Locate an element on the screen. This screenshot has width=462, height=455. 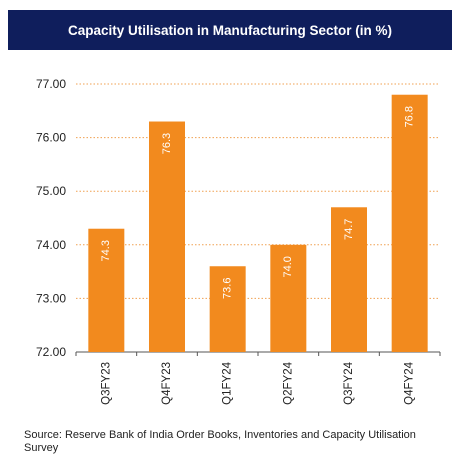
x-tick-label: Q4FY23 is located at coordinates (167, 383).